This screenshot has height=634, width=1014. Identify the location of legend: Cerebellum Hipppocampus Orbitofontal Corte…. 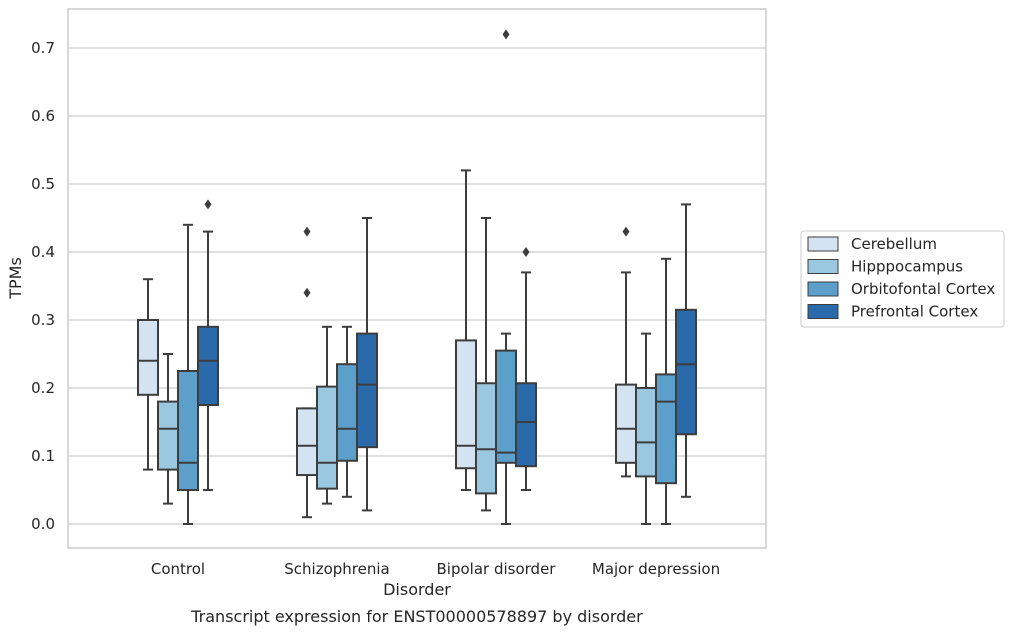
(902, 279).